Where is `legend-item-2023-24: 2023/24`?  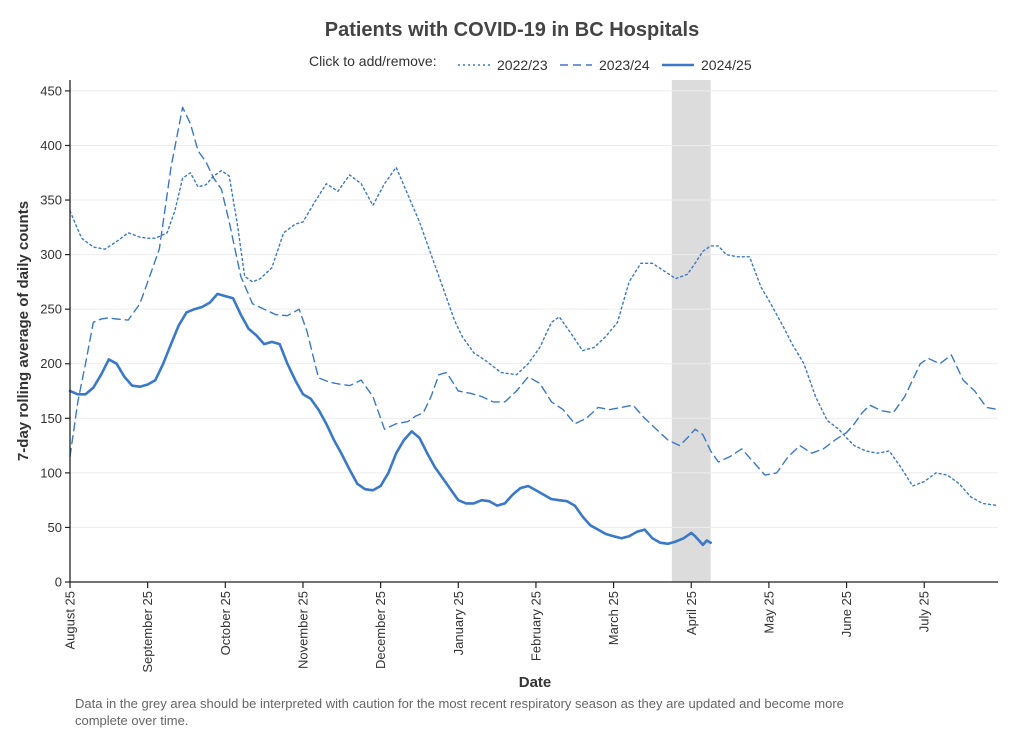 legend-item-2023-24: 2023/24 is located at coordinates (605, 65).